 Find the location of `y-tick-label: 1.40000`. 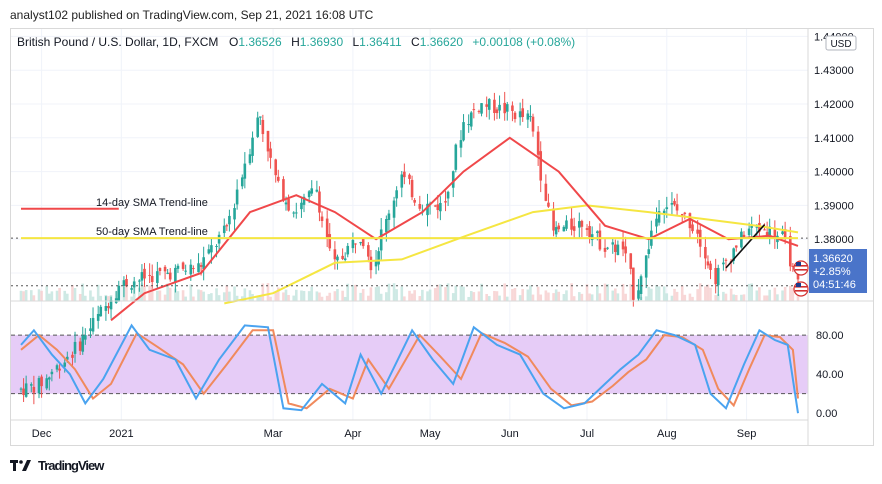

y-tick-label: 1.40000 is located at coordinates (834, 173).